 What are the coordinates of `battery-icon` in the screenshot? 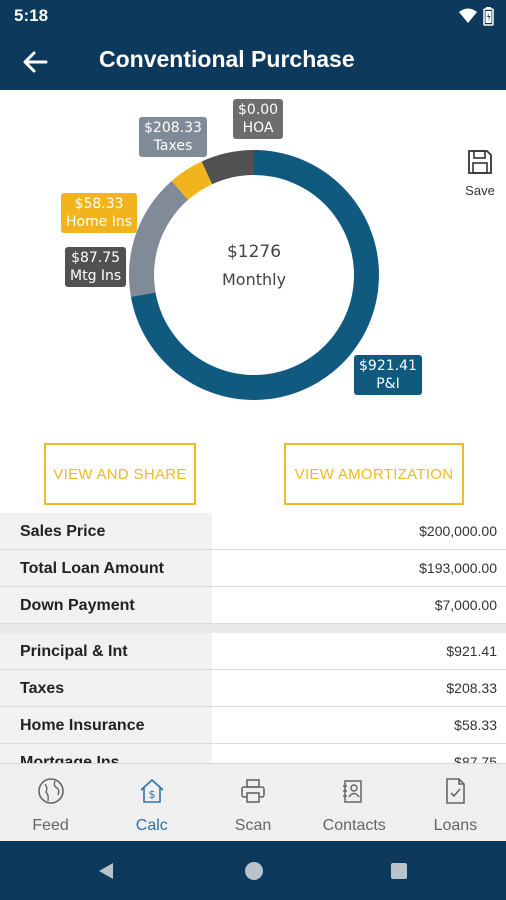 It's located at (488, 16).